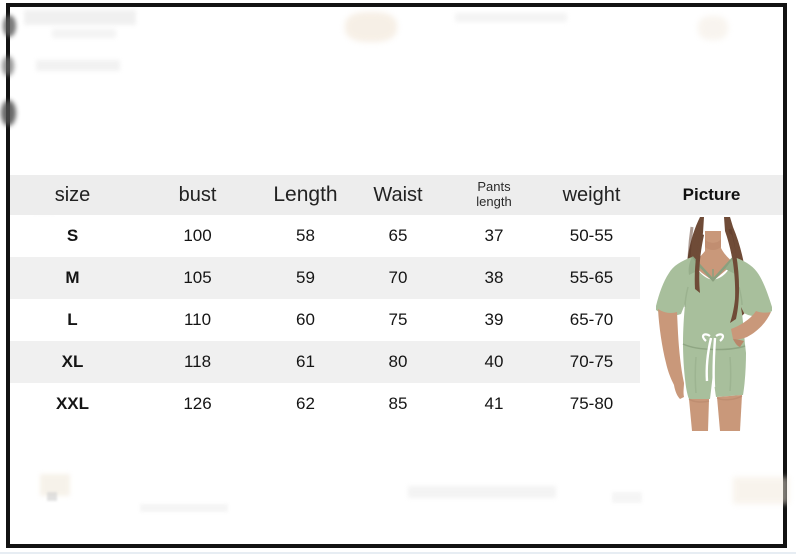 The image size is (796, 557). I want to click on waist-value: 80, so click(398, 361).